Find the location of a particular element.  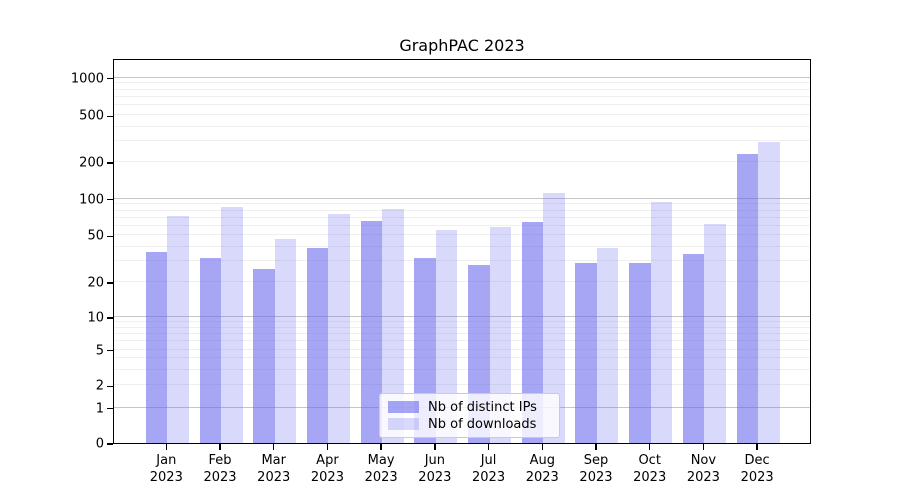

bar-downloads-may is located at coordinates (393, 326).